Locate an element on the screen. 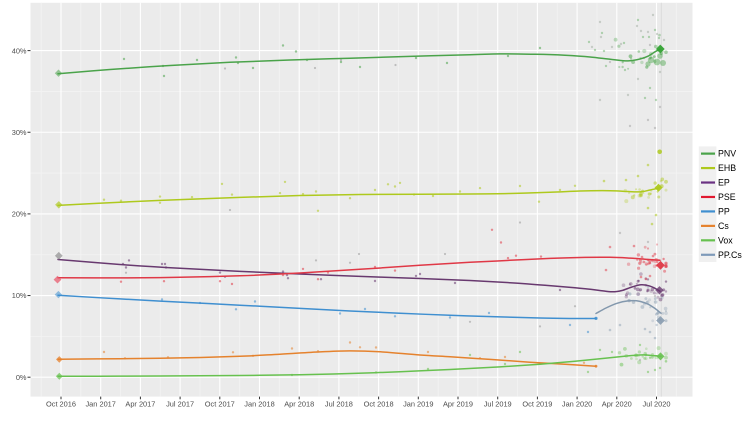 This screenshot has width=750, height=422. svg-text: 30% is located at coordinates (19, 132).